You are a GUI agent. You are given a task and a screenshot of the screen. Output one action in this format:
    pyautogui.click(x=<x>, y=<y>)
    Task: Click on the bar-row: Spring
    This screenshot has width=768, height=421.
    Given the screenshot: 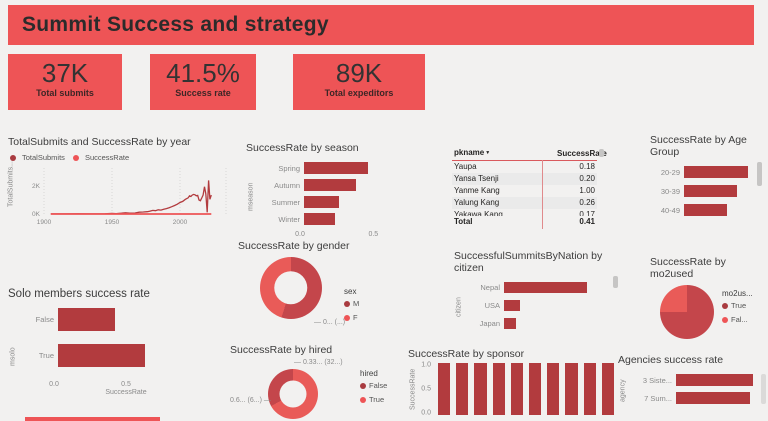 What is the action you would take?
    pyautogui.click(x=333, y=168)
    